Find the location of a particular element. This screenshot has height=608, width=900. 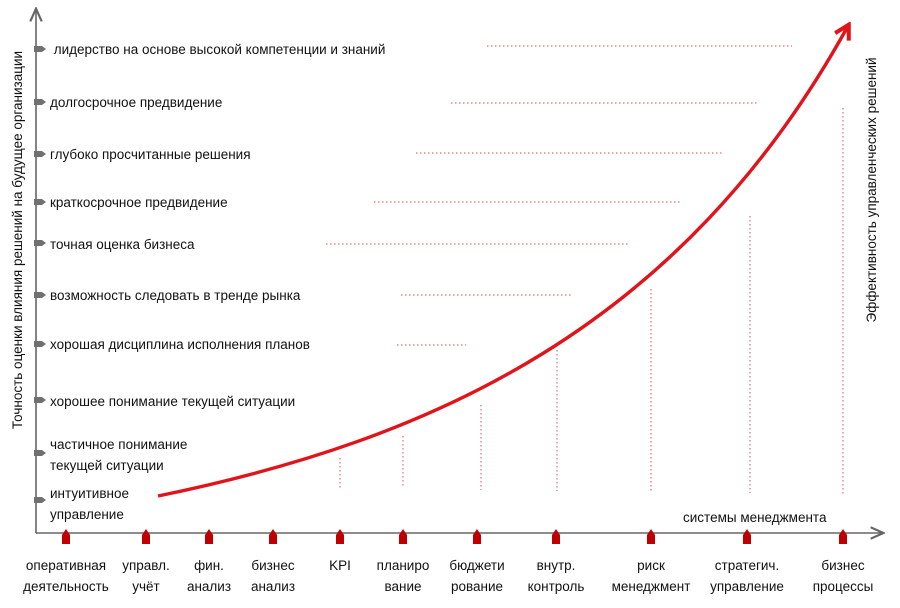

level-label: точная оценка бизнеса is located at coordinates (122, 244).